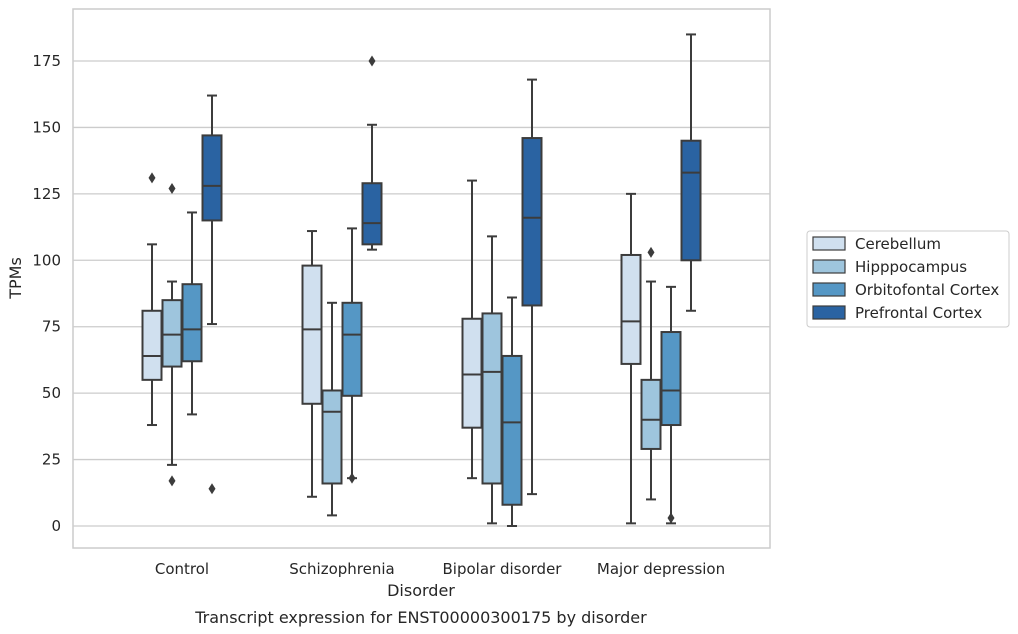 This screenshot has height=634, width=1018. I want to click on x-tick-label: Control, so click(182, 569).